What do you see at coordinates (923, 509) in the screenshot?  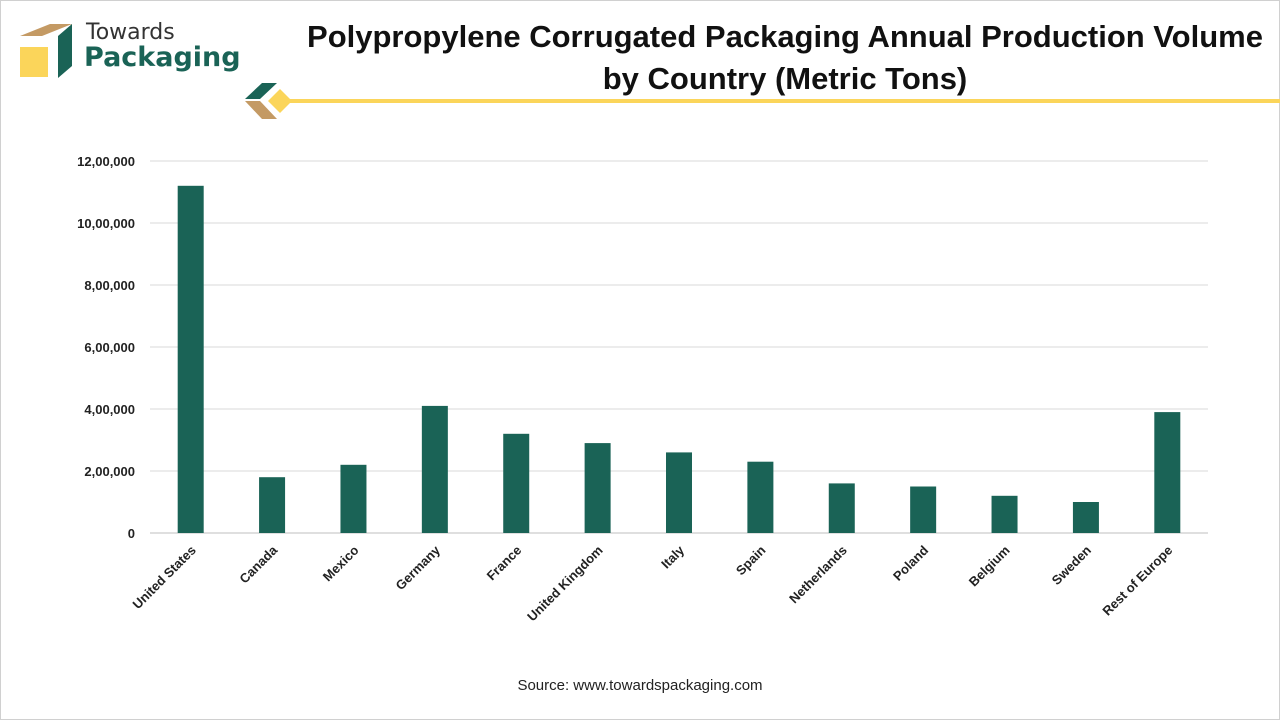 I see `bar-poland` at bounding box center [923, 509].